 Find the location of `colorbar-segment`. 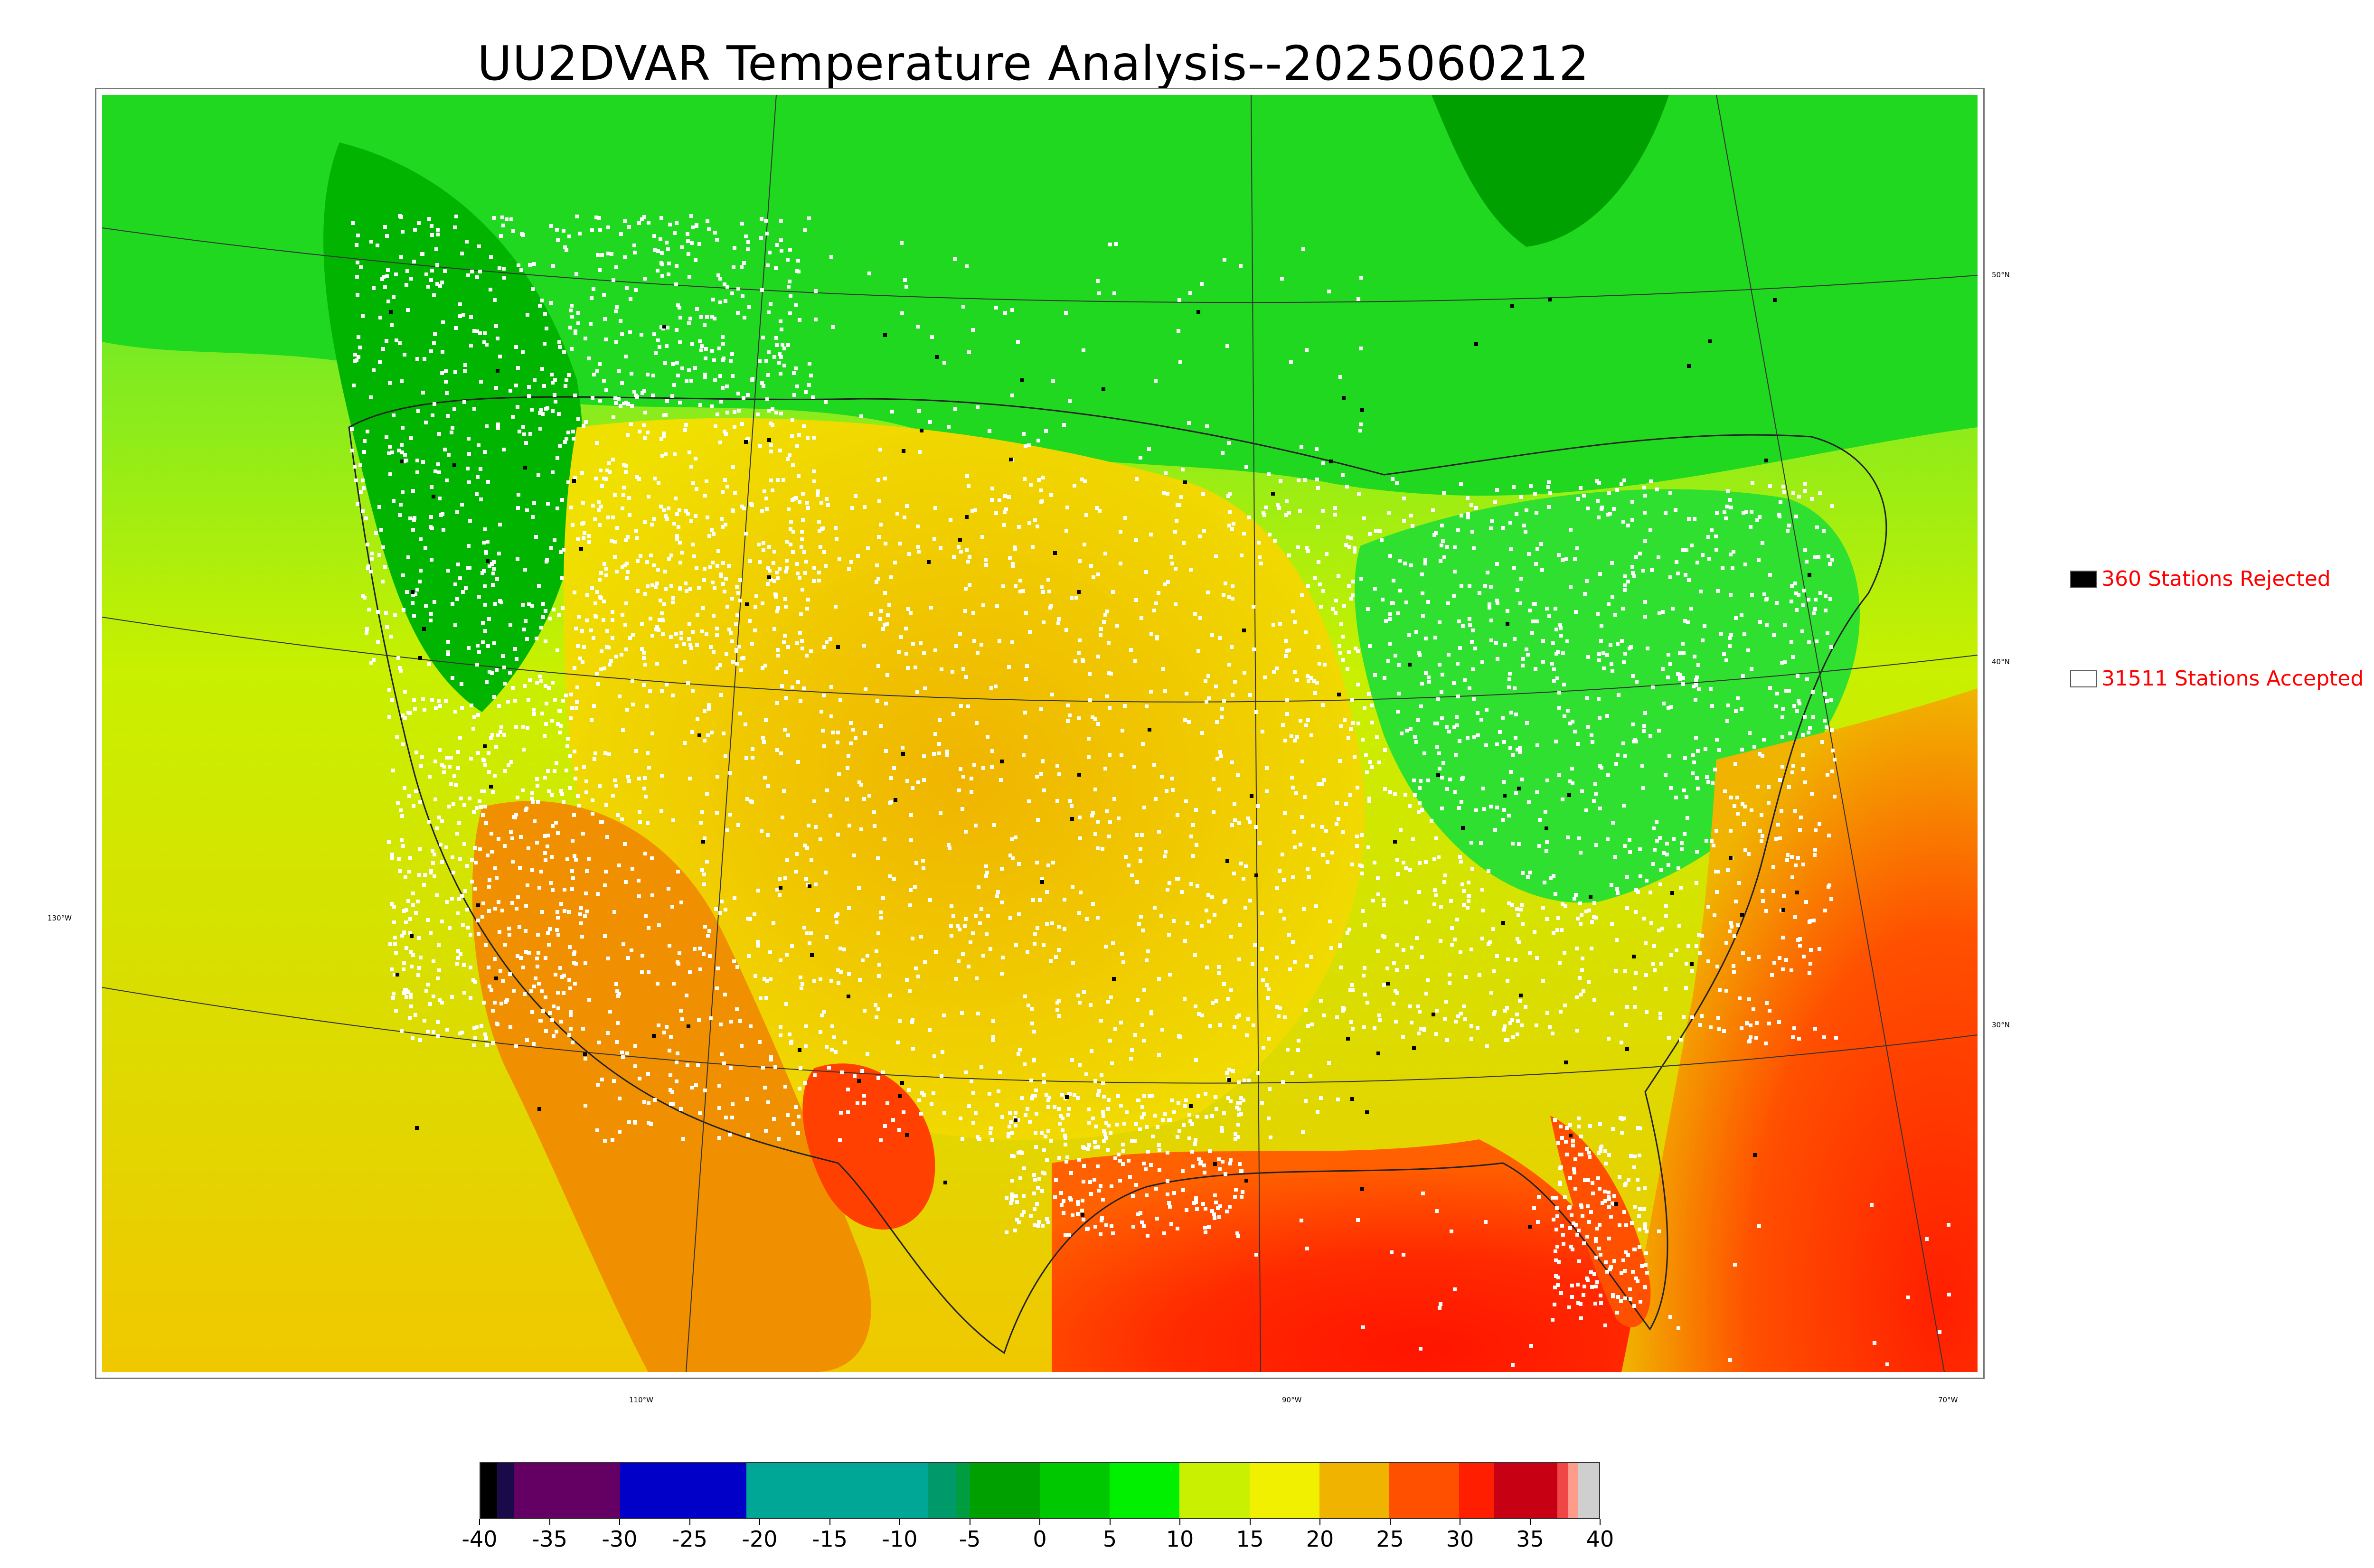

colorbar-segment is located at coordinates (505, 1491).